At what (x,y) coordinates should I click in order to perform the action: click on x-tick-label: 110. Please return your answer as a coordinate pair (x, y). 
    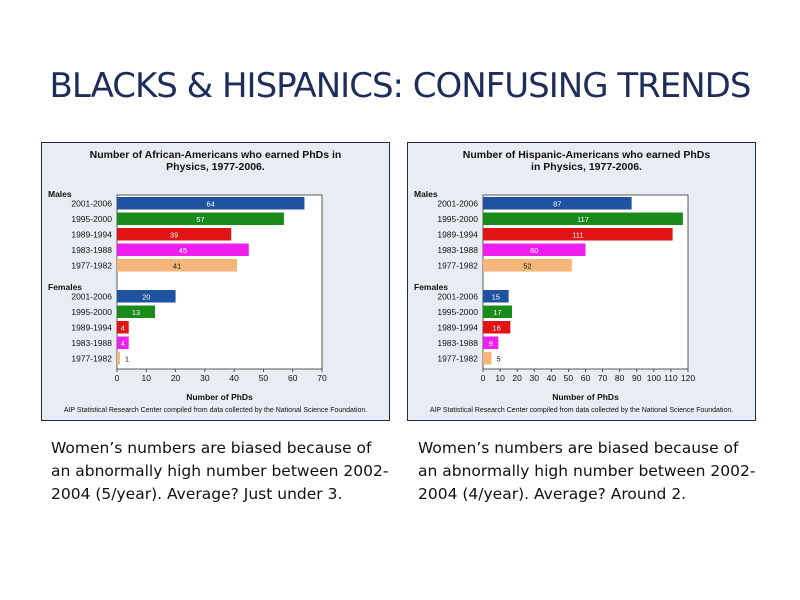
    Looking at the image, I should click on (671, 378).